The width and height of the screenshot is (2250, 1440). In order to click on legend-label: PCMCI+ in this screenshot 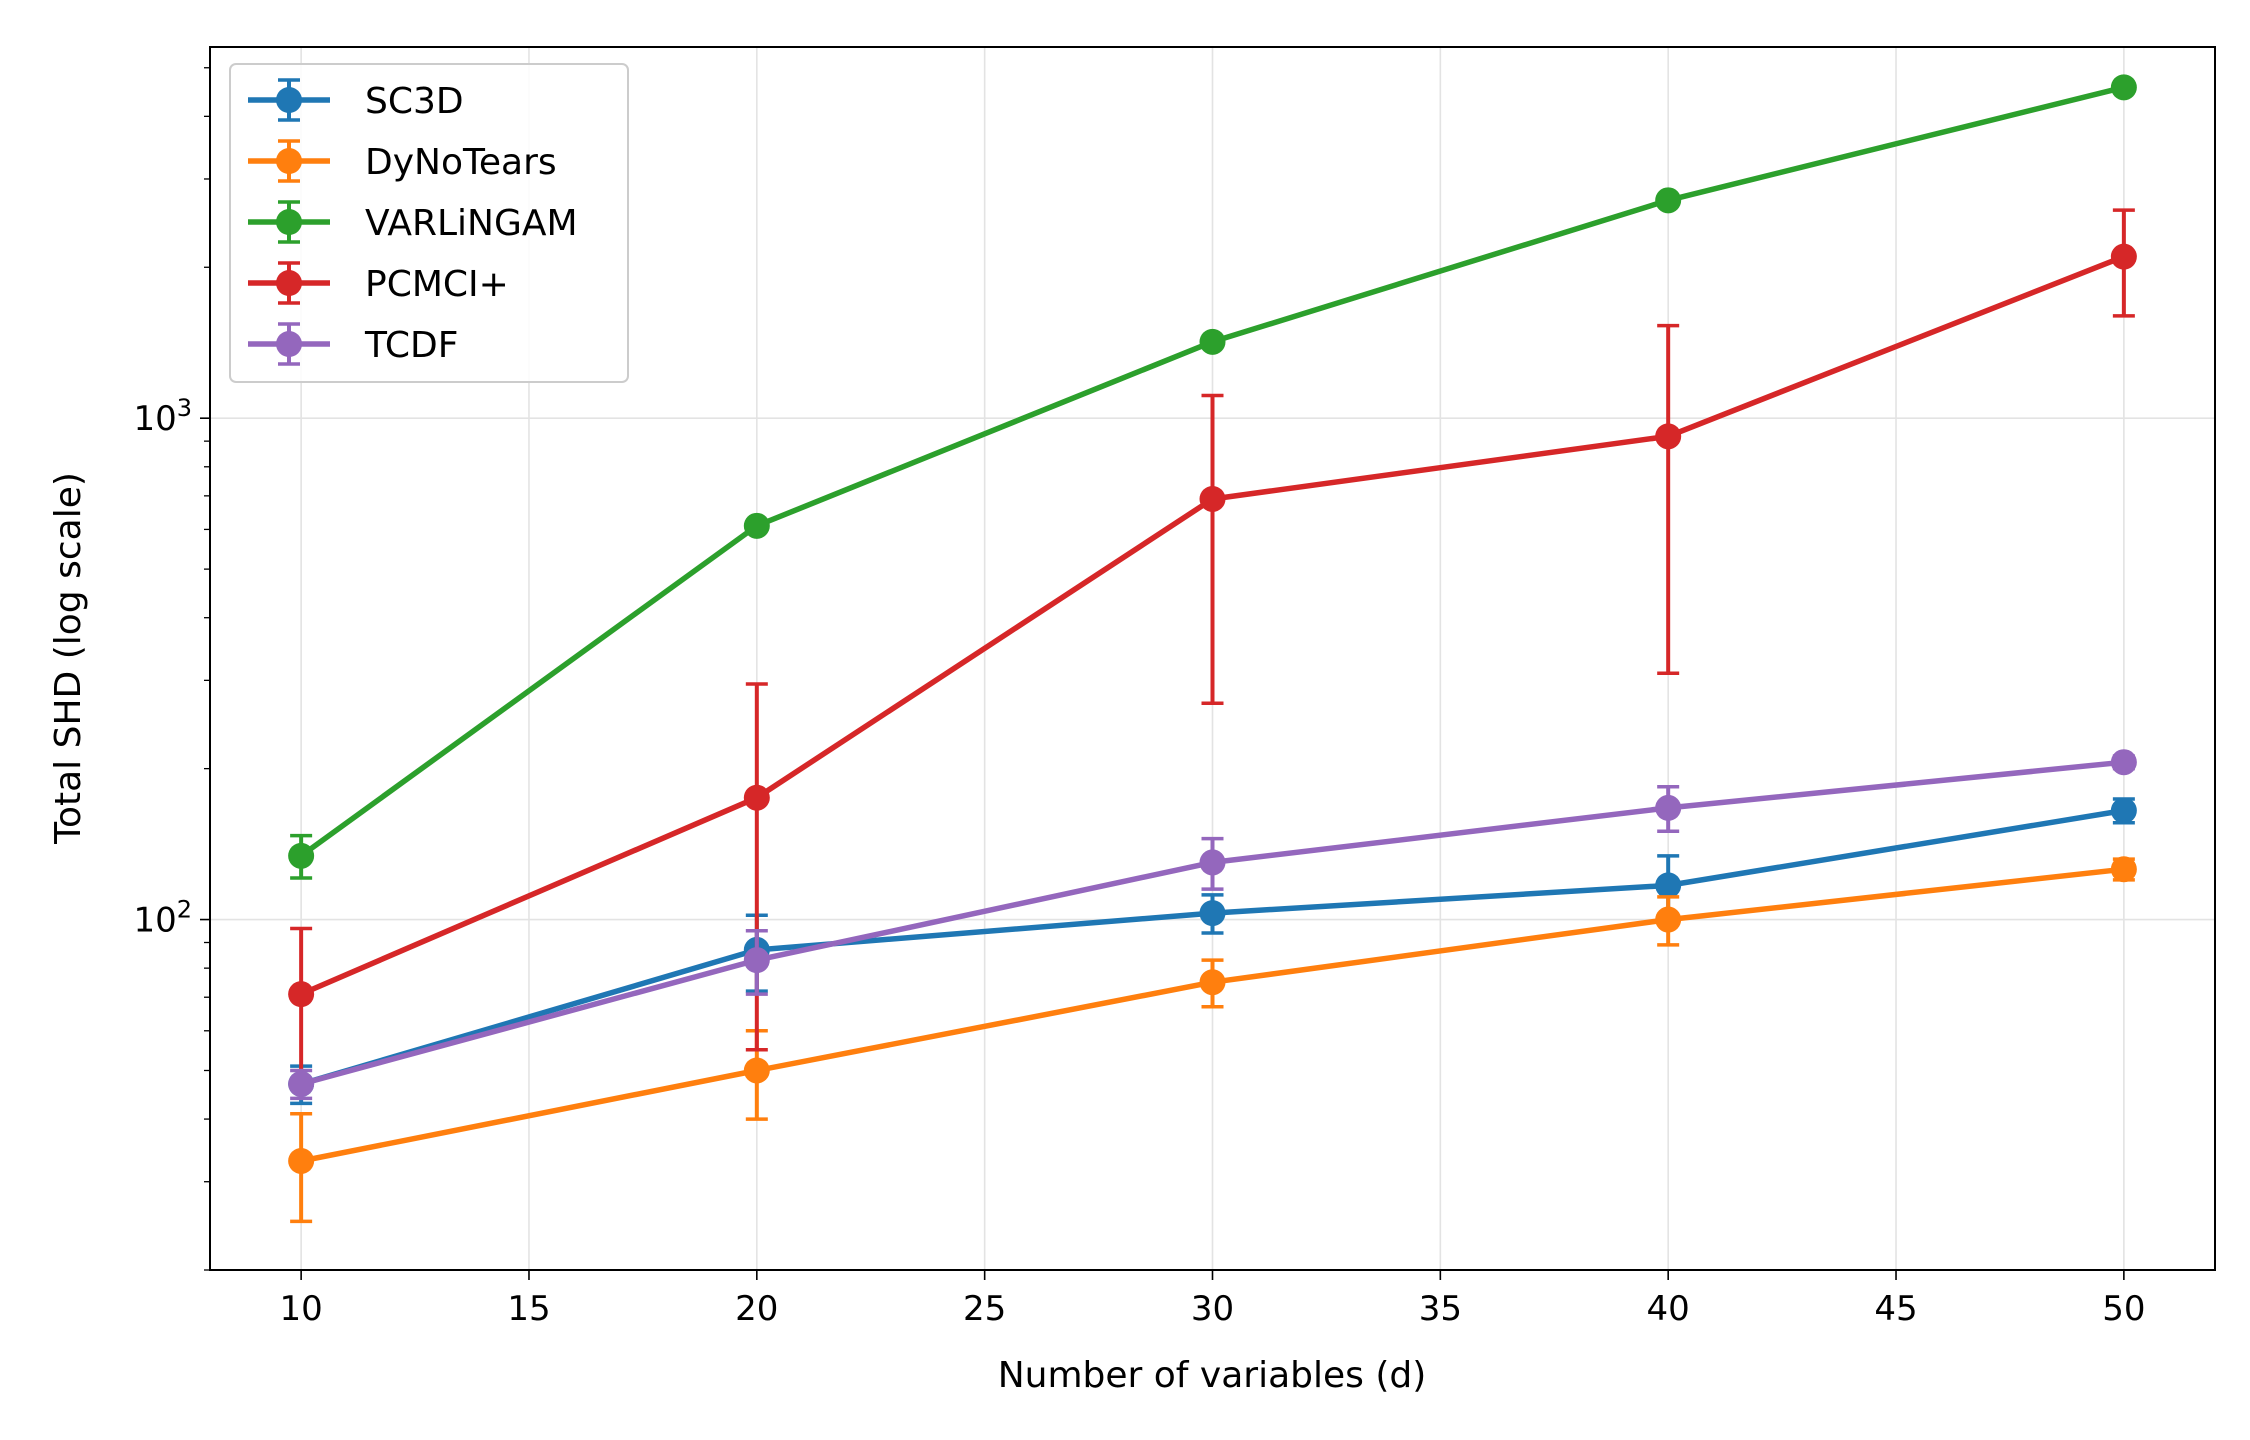, I will do `click(437, 284)`.